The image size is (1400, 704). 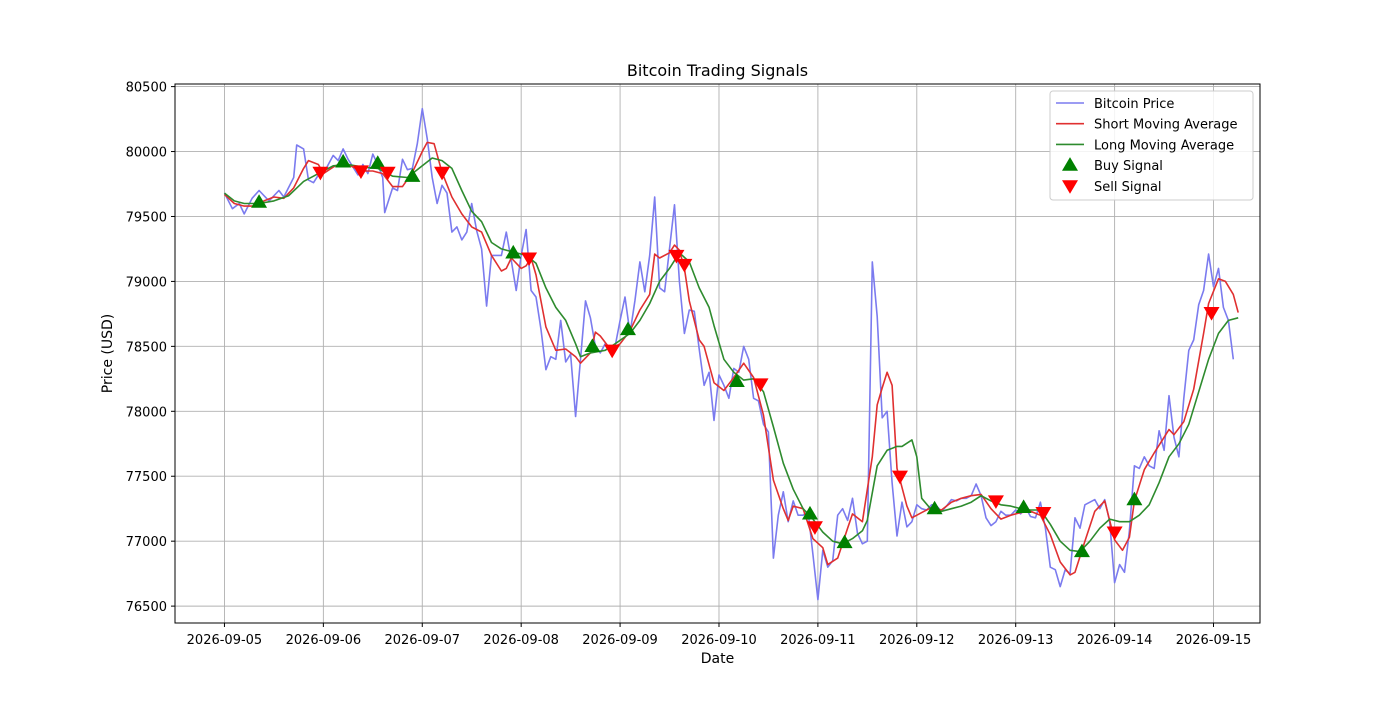 What do you see at coordinates (1070, 187) in the screenshot?
I see `legend-sell-signal-swatch` at bounding box center [1070, 187].